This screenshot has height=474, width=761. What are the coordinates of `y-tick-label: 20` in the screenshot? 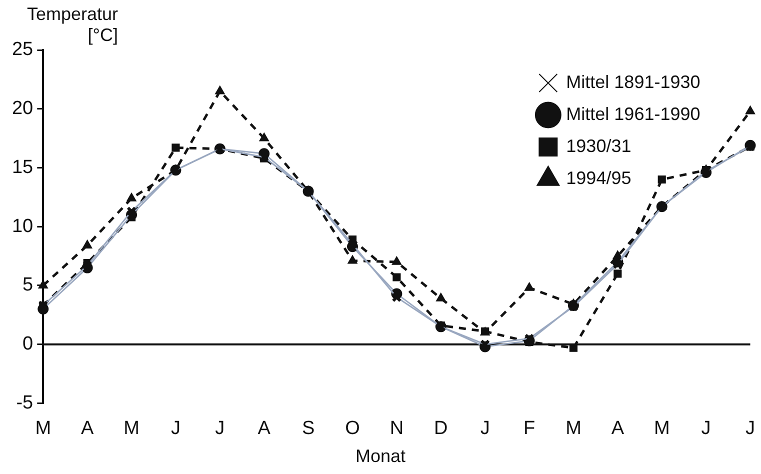 It's located at (23, 109).